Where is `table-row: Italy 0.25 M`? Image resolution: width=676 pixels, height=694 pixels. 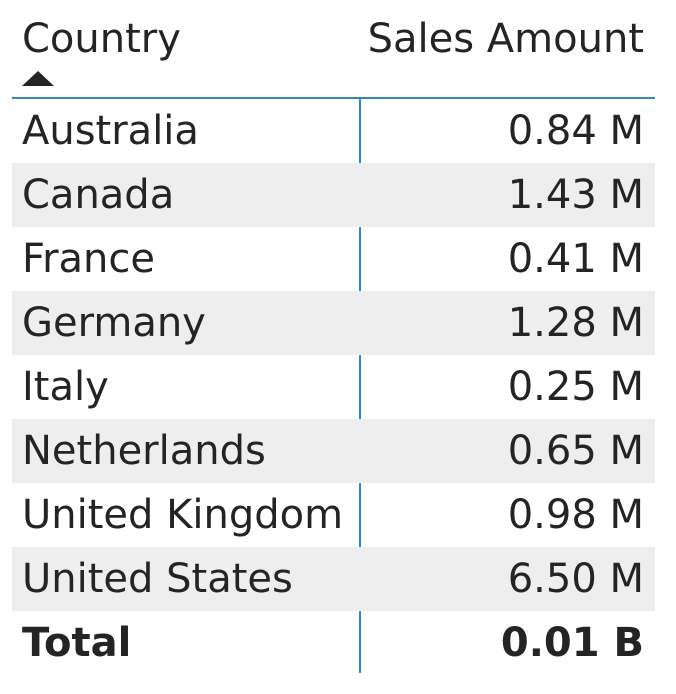
table-row: Italy 0.25 M is located at coordinates (333, 387).